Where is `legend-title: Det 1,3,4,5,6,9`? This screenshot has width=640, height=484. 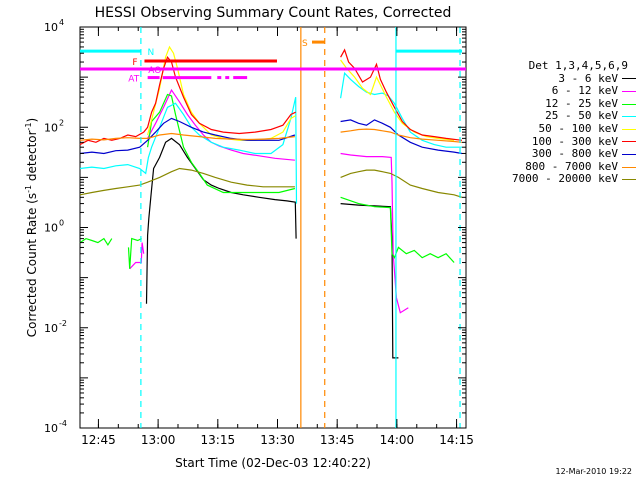
legend-title: Det 1,3,4,5,6,9 is located at coordinates (578, 65).